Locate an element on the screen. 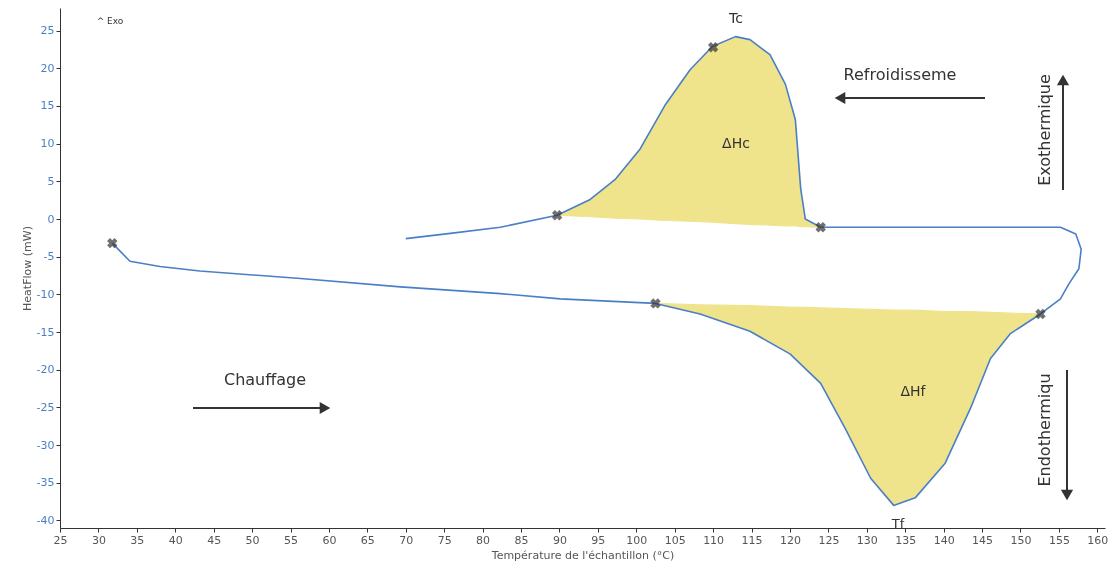  x-axis-title: Température de l'échantillon (°C) is located at coordinates (582, 555).